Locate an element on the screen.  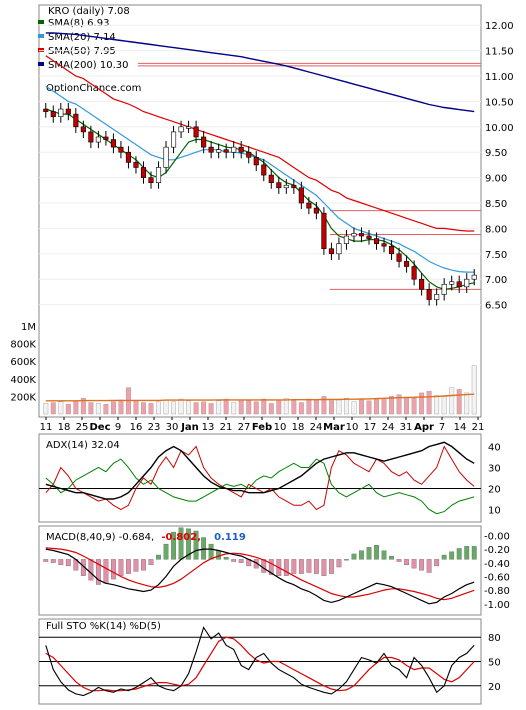
adx-tick-label: 20 is located at coordinates (494, 490).